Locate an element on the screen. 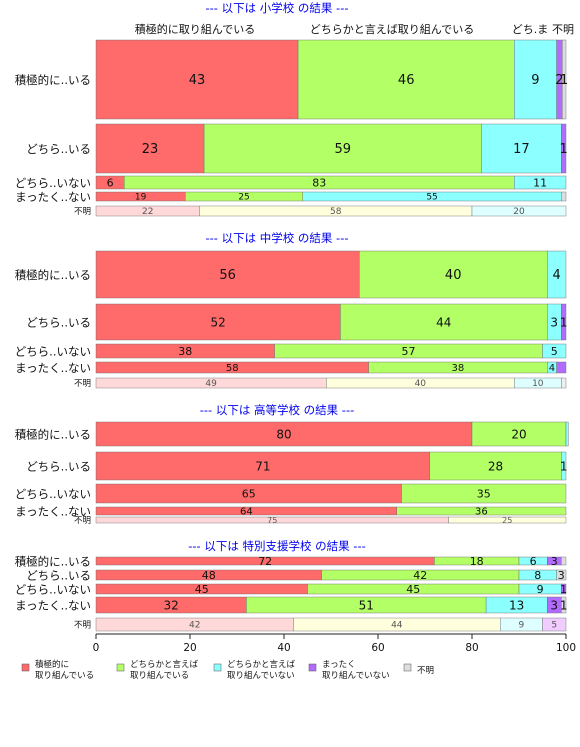  legend-label: 積極的に取り組んでいる is located at coordinates (64, 670).